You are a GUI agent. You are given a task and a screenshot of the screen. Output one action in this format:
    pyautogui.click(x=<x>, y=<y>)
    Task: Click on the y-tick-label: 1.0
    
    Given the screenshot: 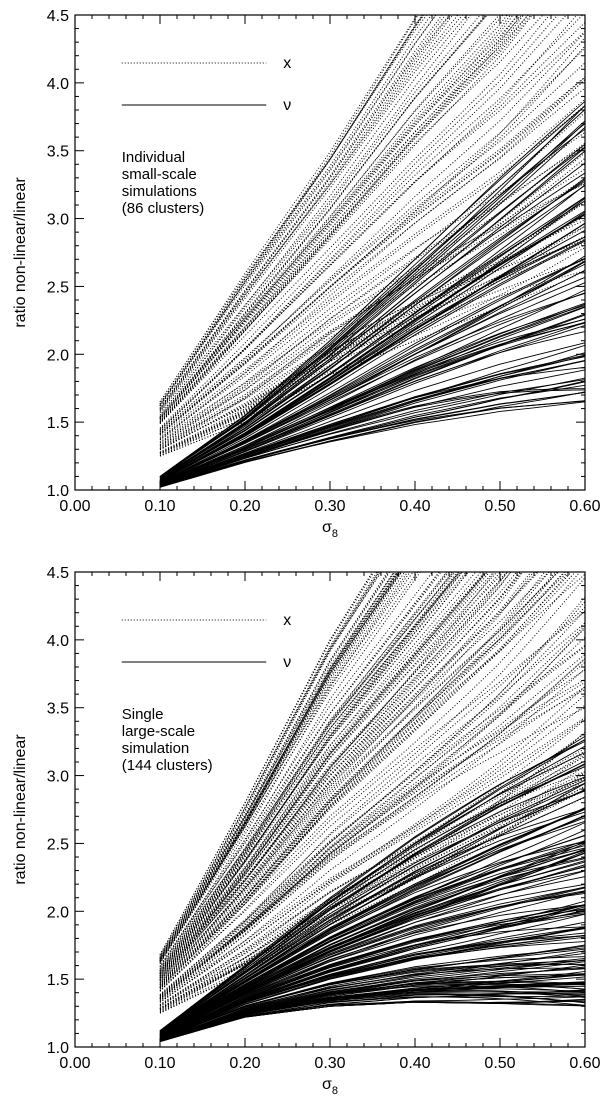 What is the action you would take?
    pyautogui.click(x=58, y=1048)
    